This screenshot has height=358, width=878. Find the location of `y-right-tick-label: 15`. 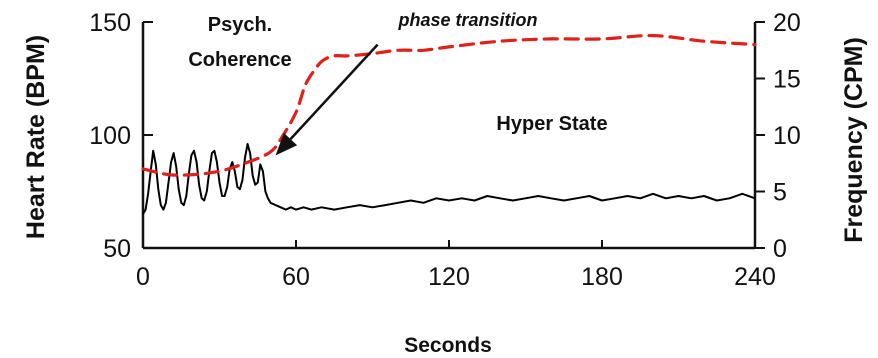

y-right-tick-label: 15 is located at coordinates (787, 80).